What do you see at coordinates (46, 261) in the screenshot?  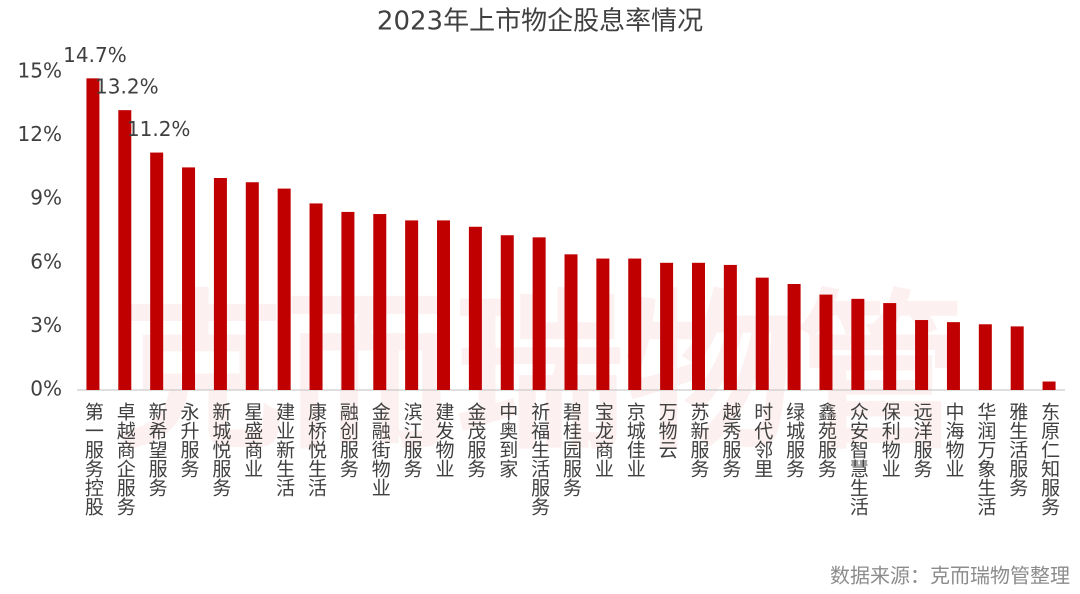 I see `y-tick-label: 6%` at bounding box center [46, 261].